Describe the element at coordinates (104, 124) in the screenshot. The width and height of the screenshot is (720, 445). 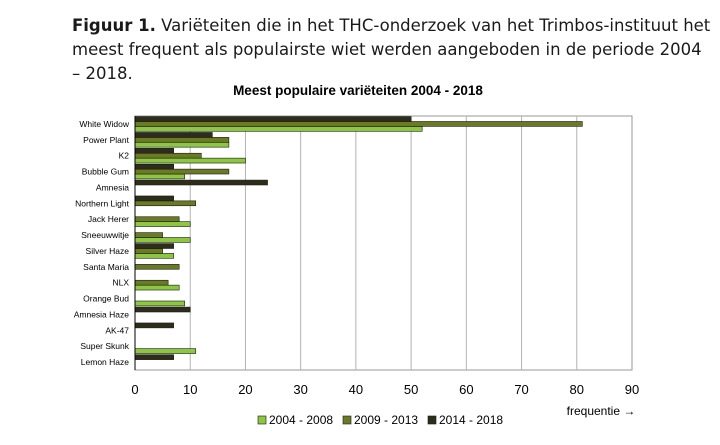
I see `y-tick-label: White Widow` at that location.